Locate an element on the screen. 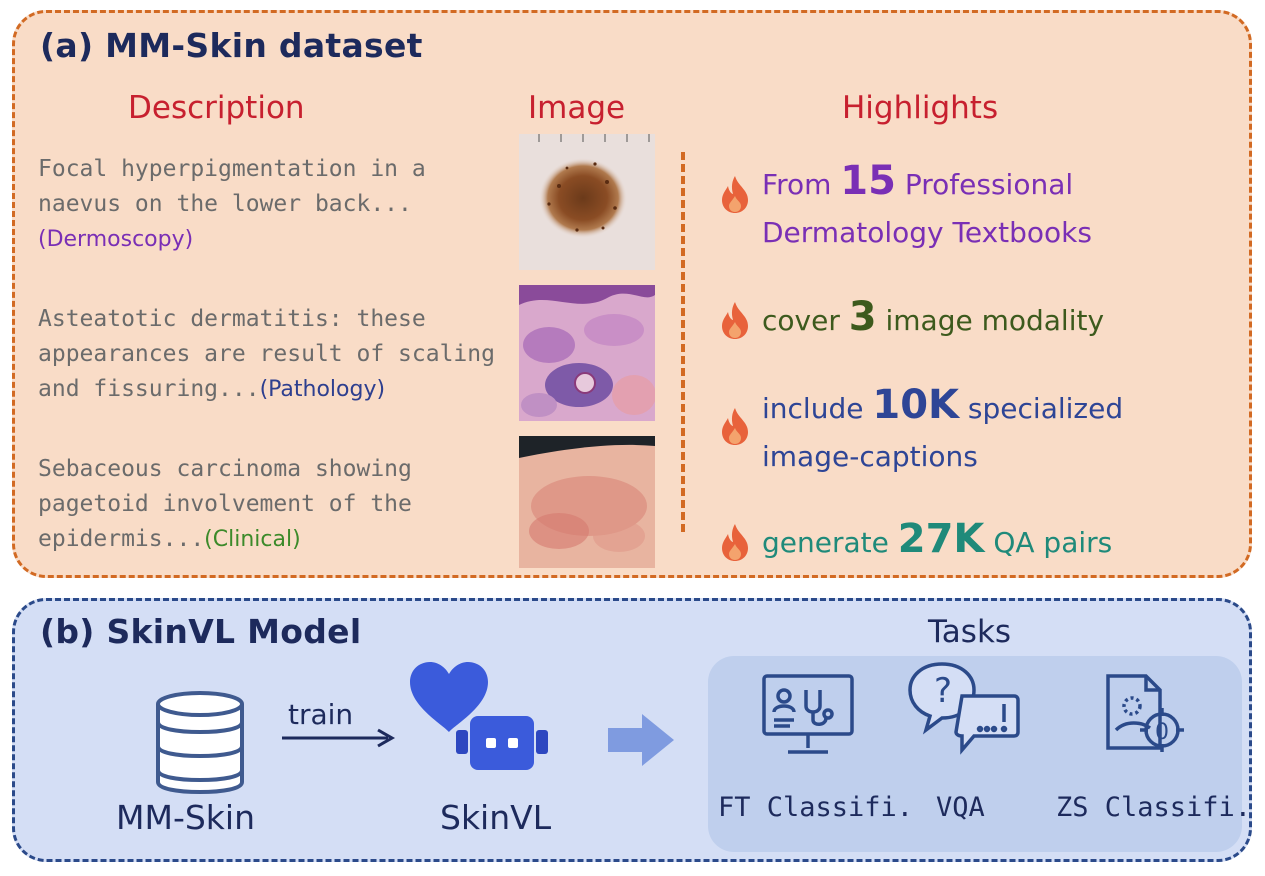  highlight-suffix: QA pairs is located at coordinates (1048, 542).